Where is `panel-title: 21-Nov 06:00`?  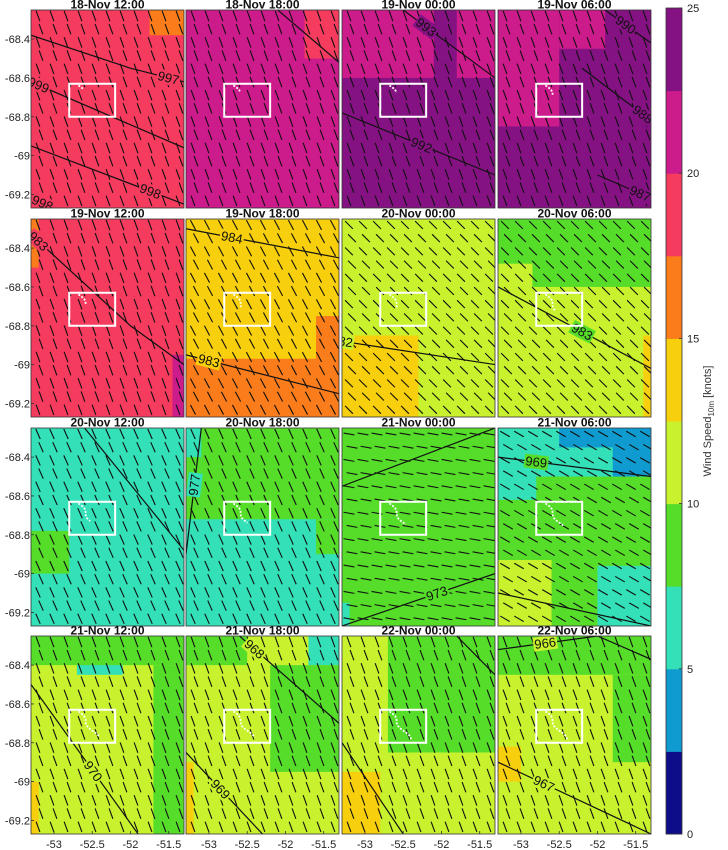 panel-title: 21-Nov 06:00 is located at coordinates (574, 423).